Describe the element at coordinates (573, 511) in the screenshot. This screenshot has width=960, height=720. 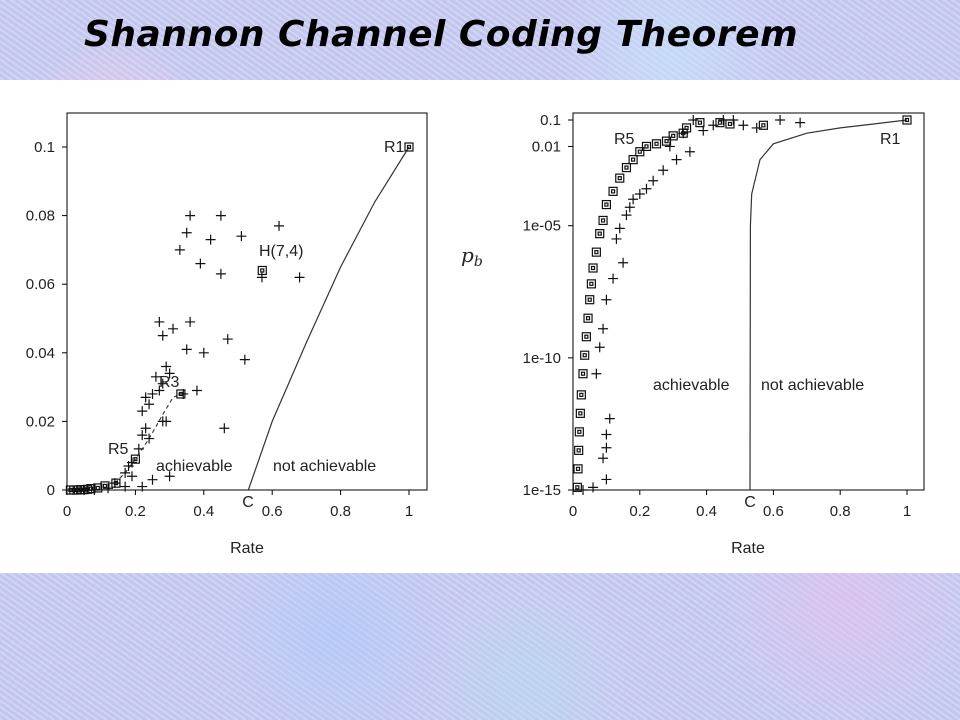
I see `right-x-tick-label: 0` at that location.